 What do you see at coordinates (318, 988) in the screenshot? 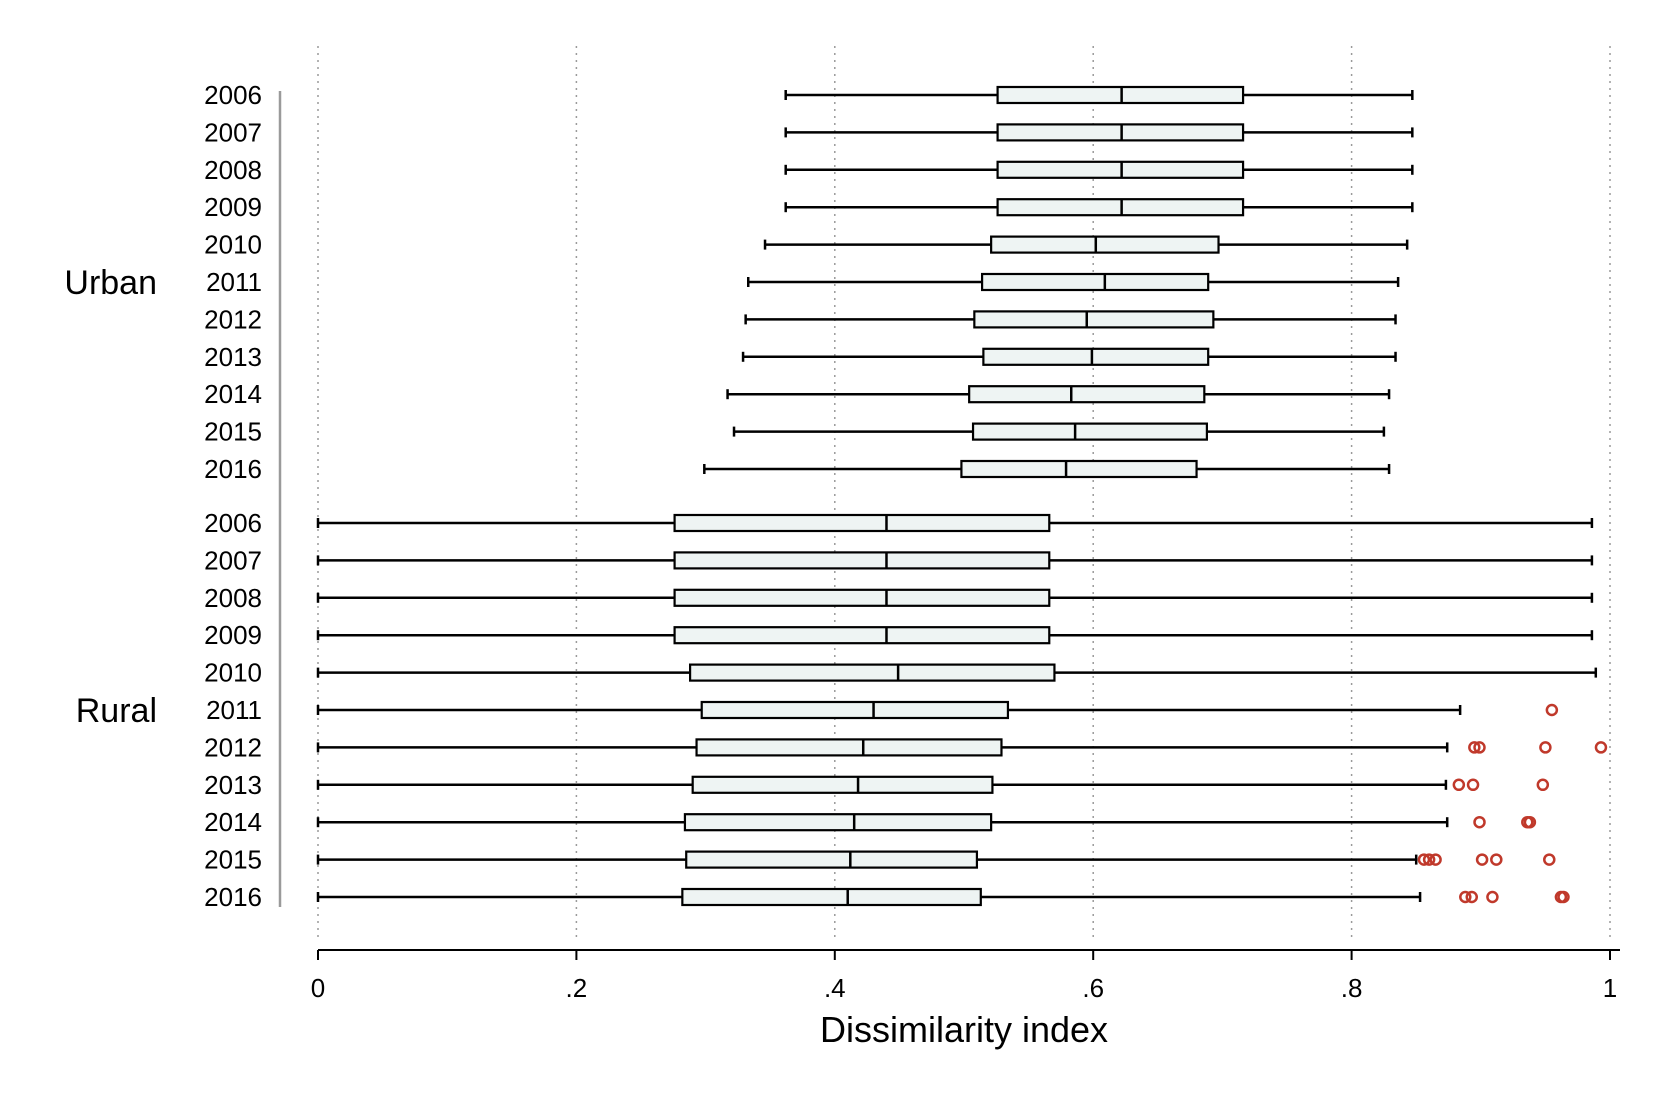
I see `x-tick-label: 0` at bounding box center [318, 988].